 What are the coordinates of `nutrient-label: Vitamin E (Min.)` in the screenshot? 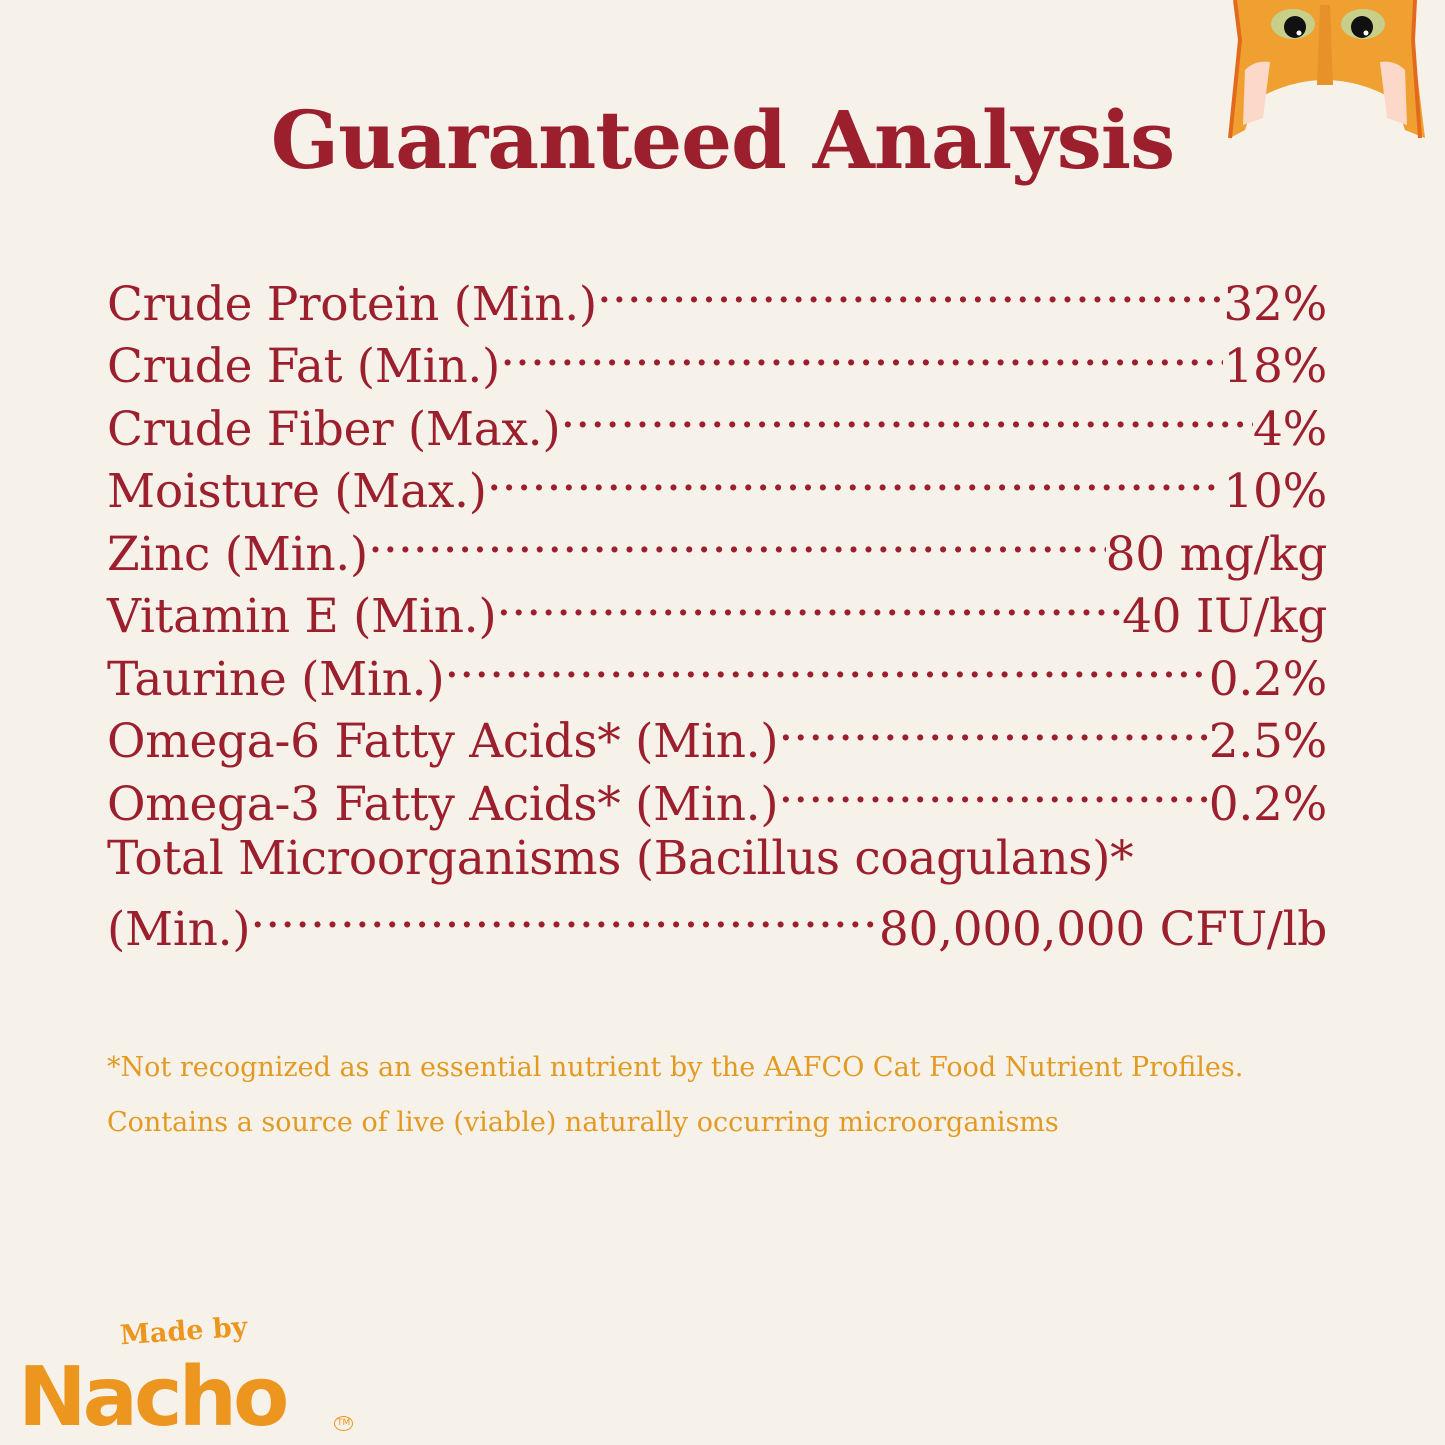 It's located at (302, 617).